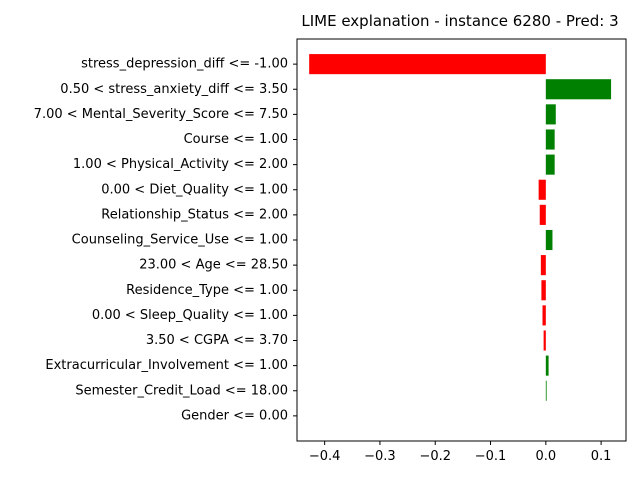  What do you see at coordinates (460, 452) in the screenshot?
I see `x-ticks: −0.4 −0.3 −0.2 −0.1 0.0 0.1` at bounding box center [460, 452].